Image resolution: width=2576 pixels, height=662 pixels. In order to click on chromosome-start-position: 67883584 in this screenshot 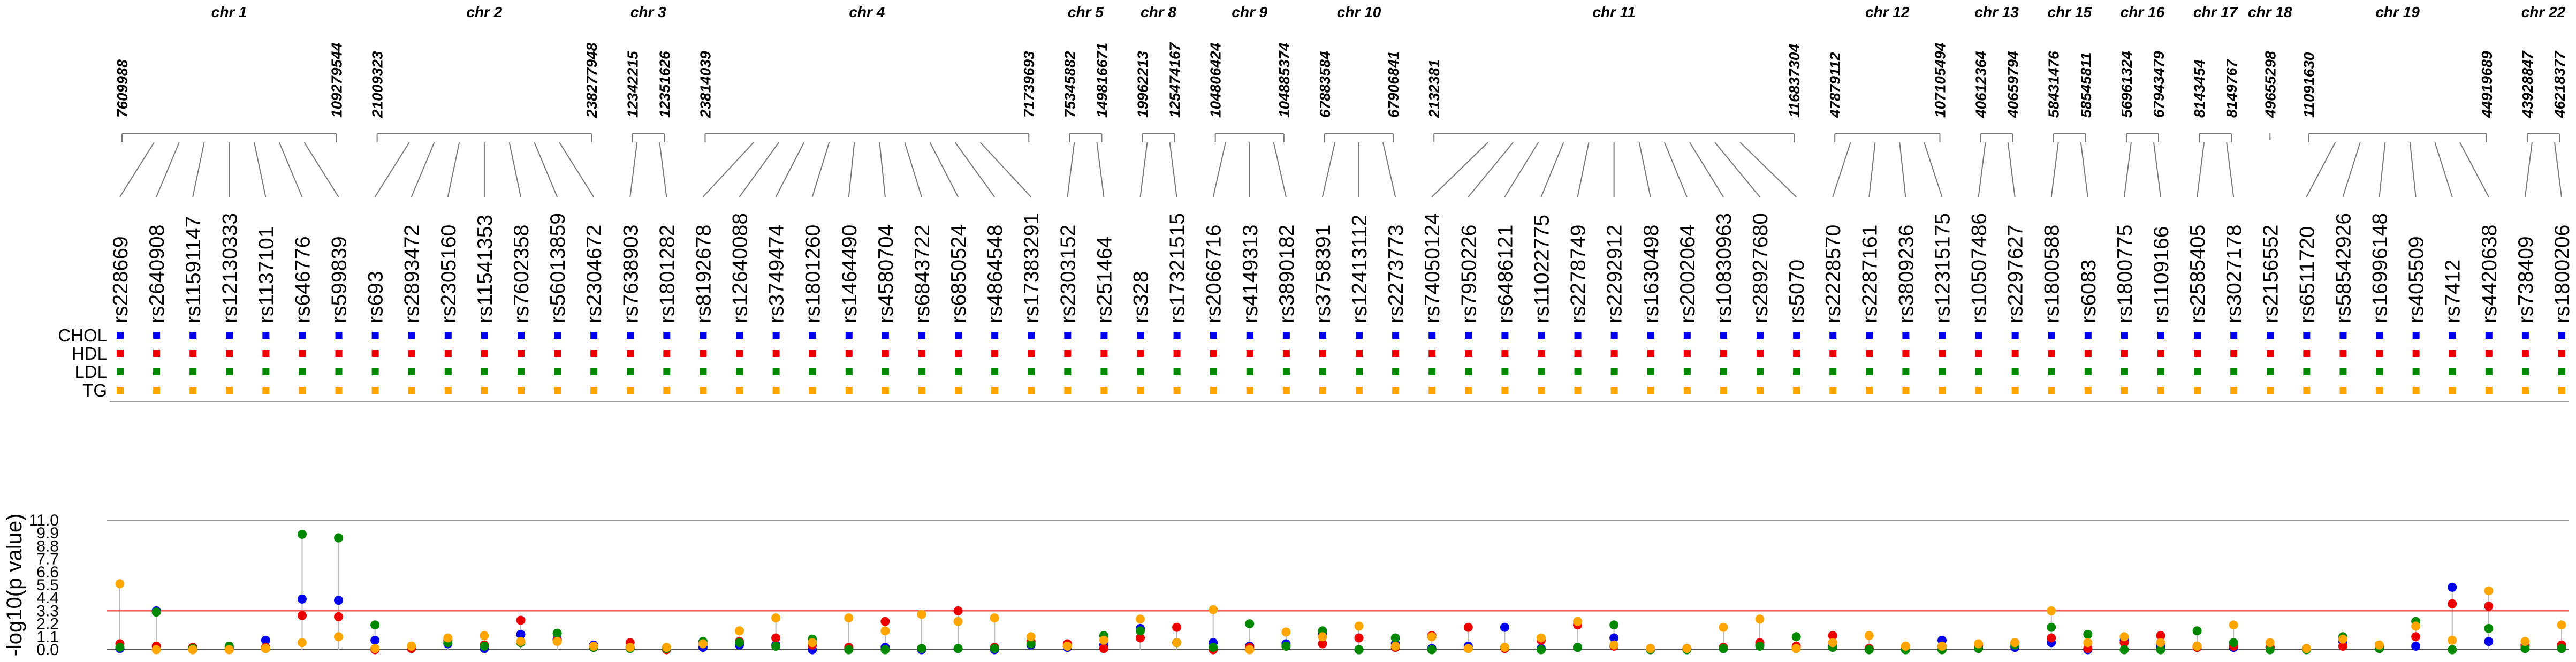, I will do `click(1325, 84)`.